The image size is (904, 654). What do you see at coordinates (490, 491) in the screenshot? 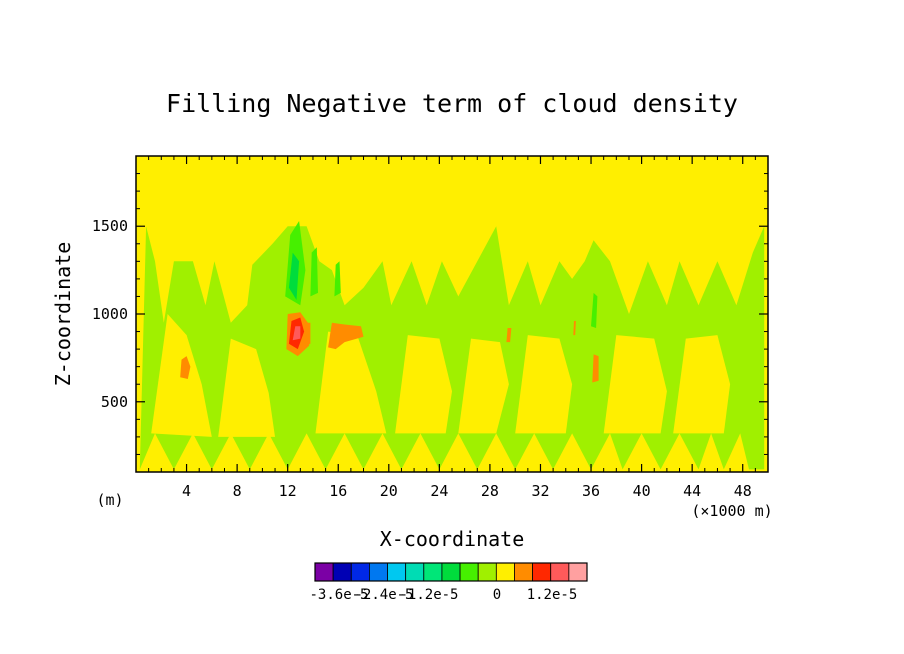
I see `x-tick-label: 28` at bounding box center [490, 491].